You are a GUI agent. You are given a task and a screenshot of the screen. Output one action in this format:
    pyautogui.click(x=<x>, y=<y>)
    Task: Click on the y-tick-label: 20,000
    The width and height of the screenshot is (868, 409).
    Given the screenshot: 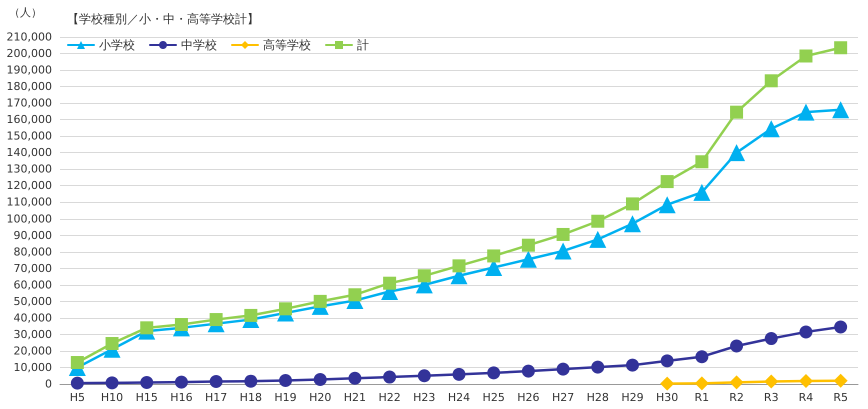 What is the action you would take?
    pyautogui.click(x=33, y=351)
    